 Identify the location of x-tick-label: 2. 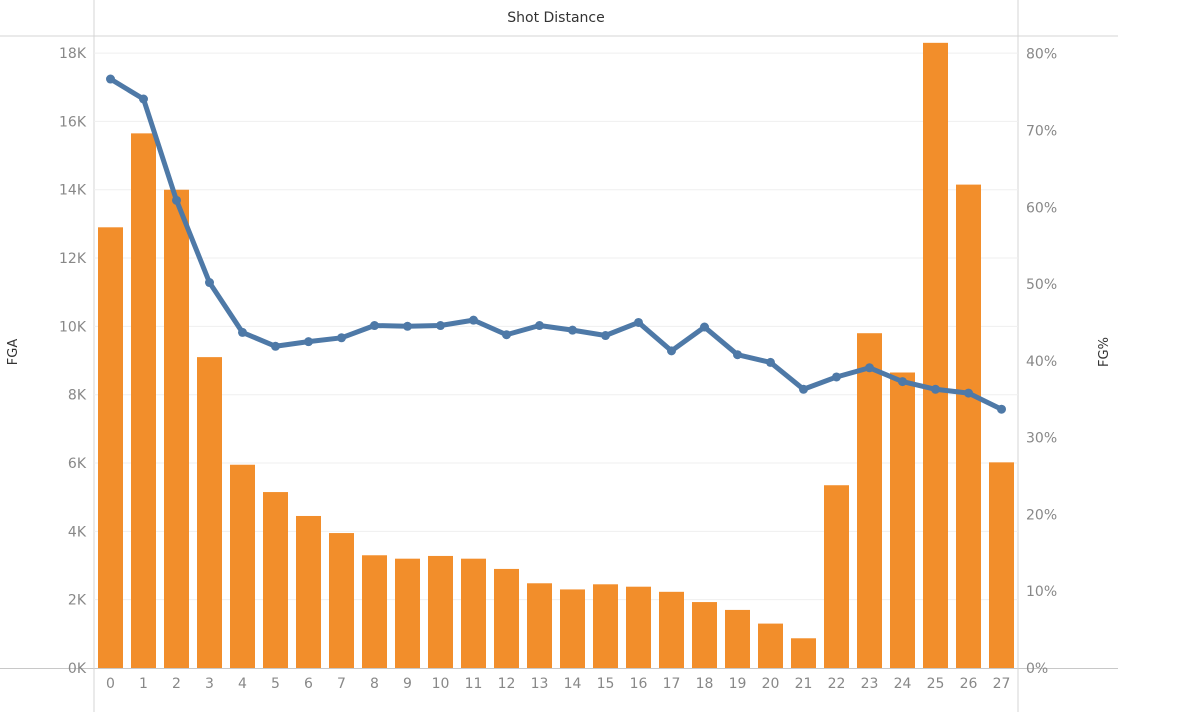
(176, 684).